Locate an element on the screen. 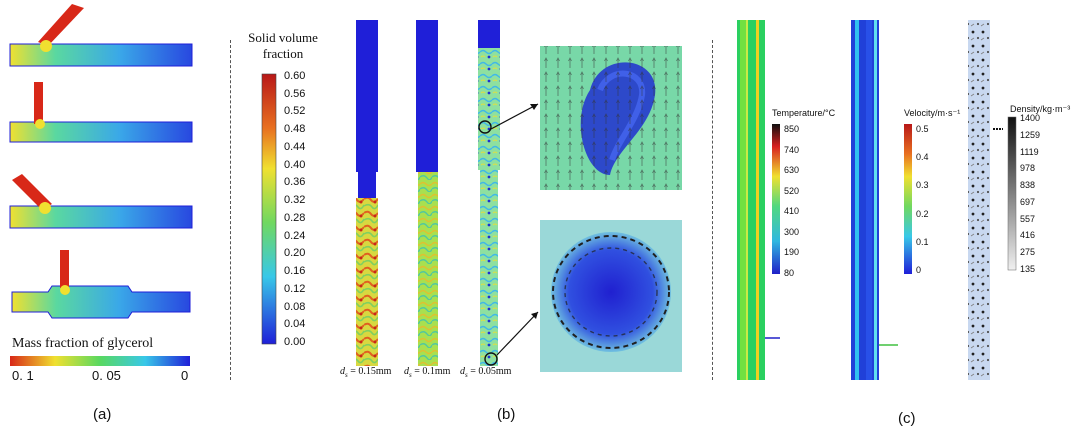  solid-fraction-tick: 0.60 is located at coordinates (295, 76).